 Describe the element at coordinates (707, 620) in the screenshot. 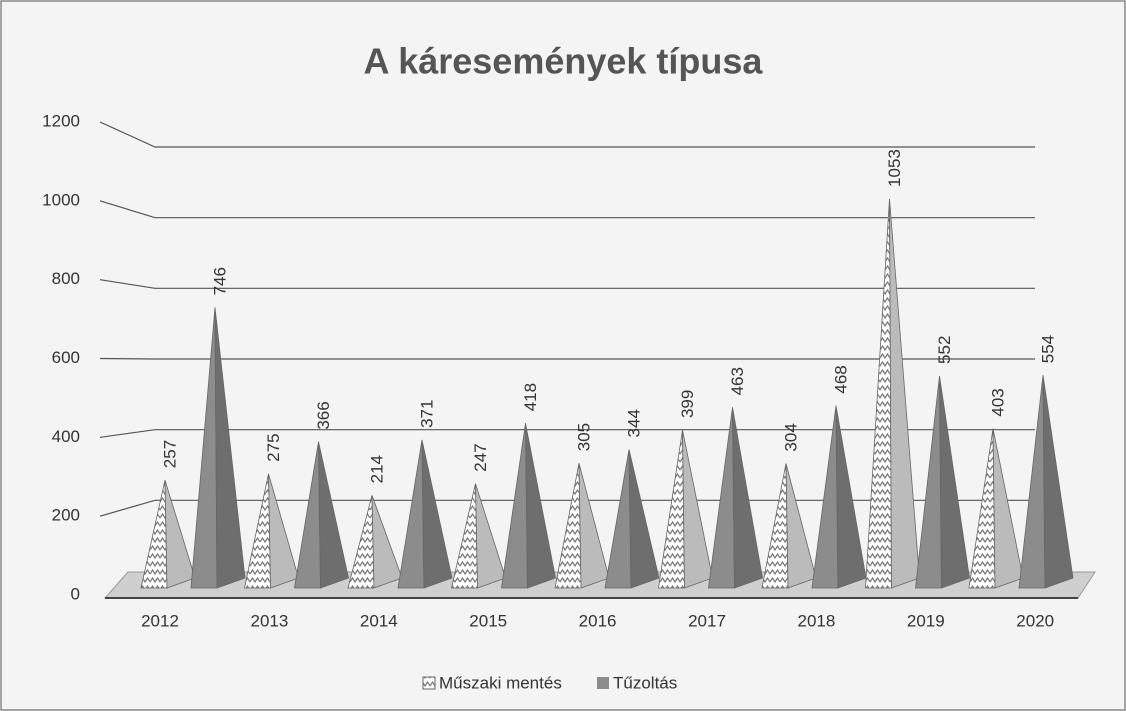

I see `x-tick-label: 2017` at that location.